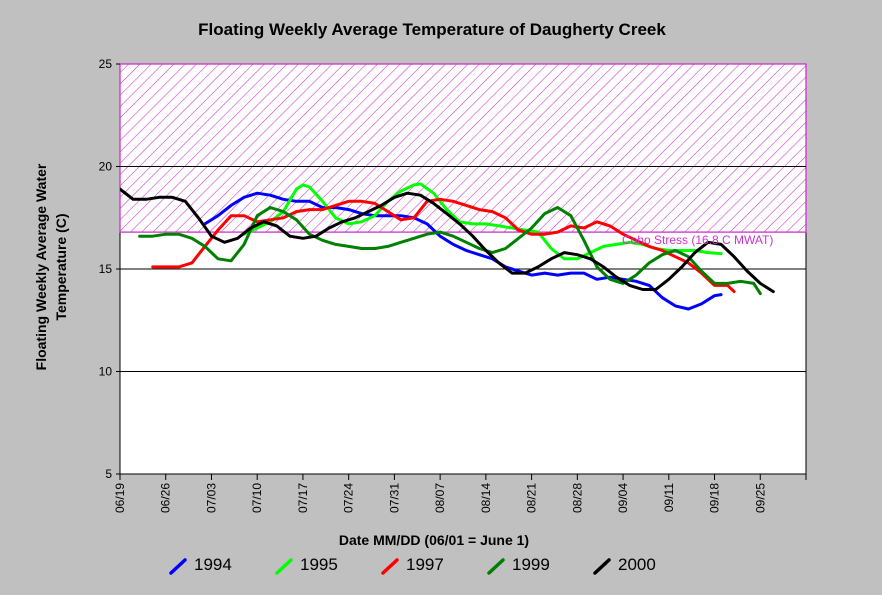  I want to click on x-tick-label: 08/21, so click(532, 498).